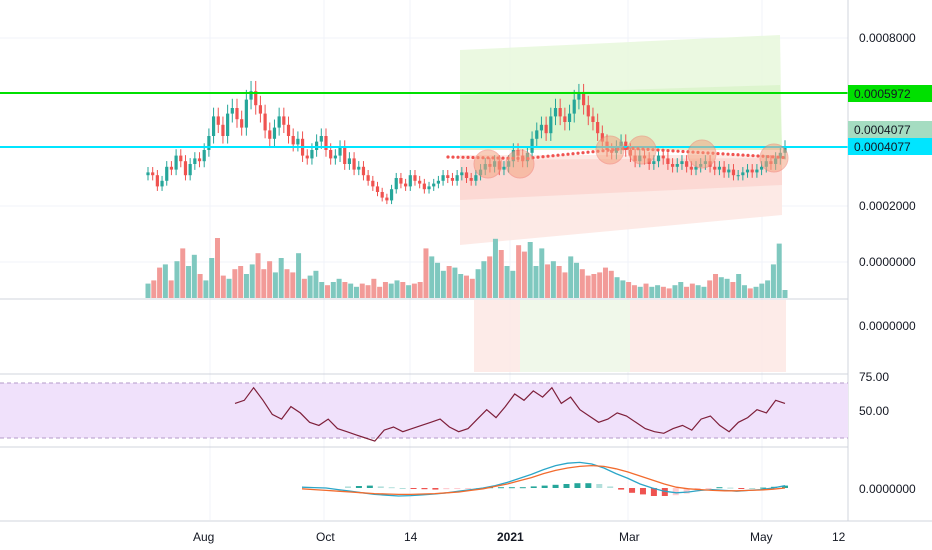 The height and width of the screenshot is (550, 932). What do you see at coordinates (621, 179) in the screenshot?
I see `red-zone-inner` at bounding box center [621, 179].